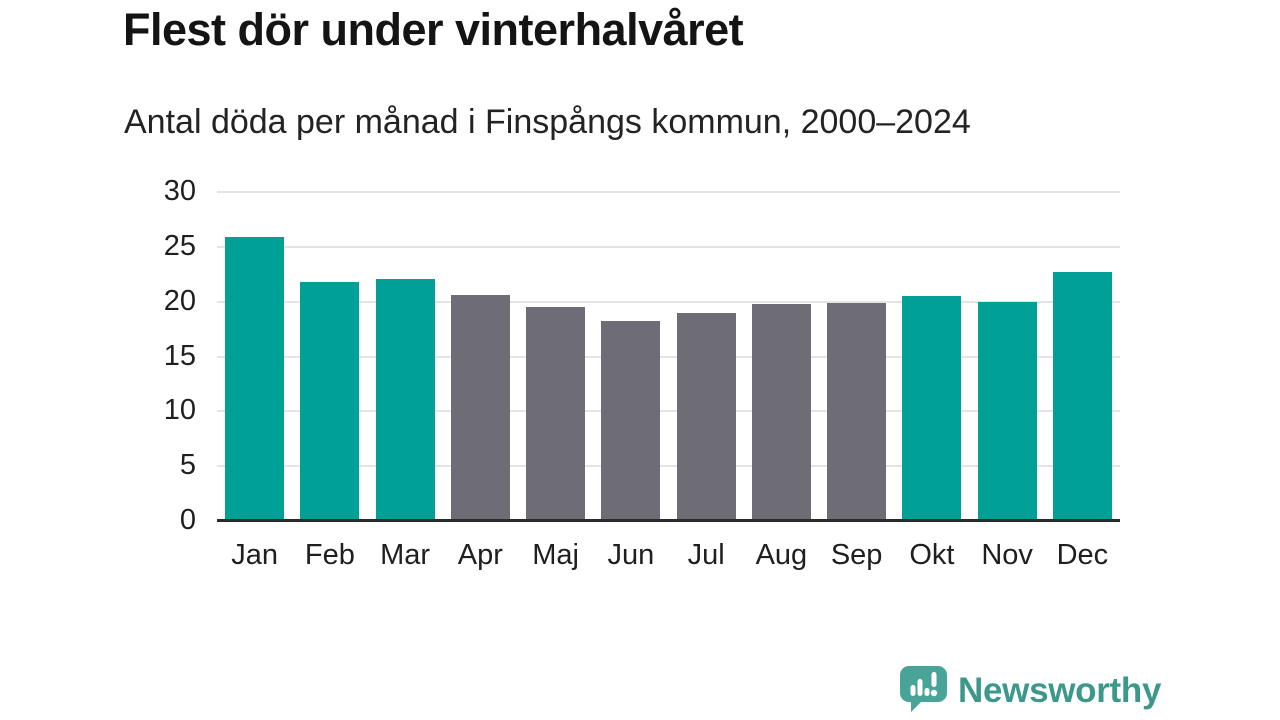 The height and width of the screenshot is (720, 1280). What do you see at coordinates (932, 408) in the screenshot?
I see `bar-okt` at bounding box center [932, 408].